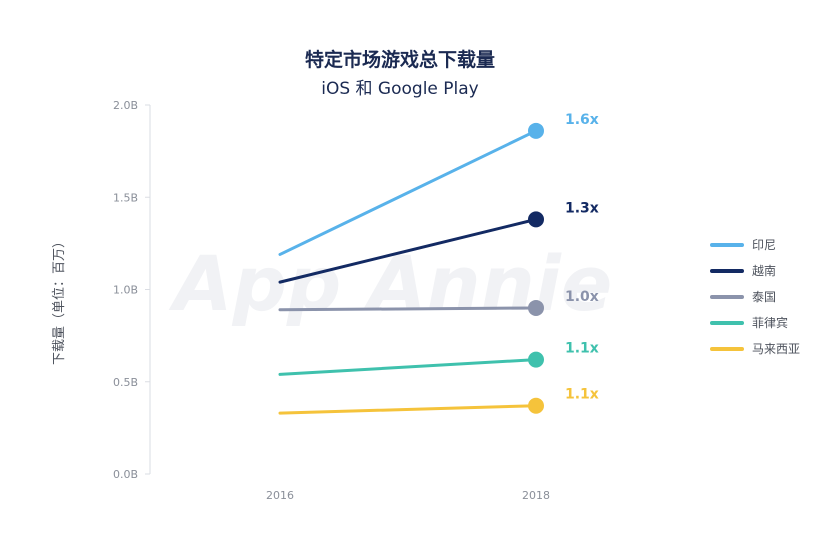 This screenshot has height=535, width=839. What do you see at coordinates (582, 120) in the screenshot?
I see `growth-label: 1.6x` at bounding box center [582, 120].